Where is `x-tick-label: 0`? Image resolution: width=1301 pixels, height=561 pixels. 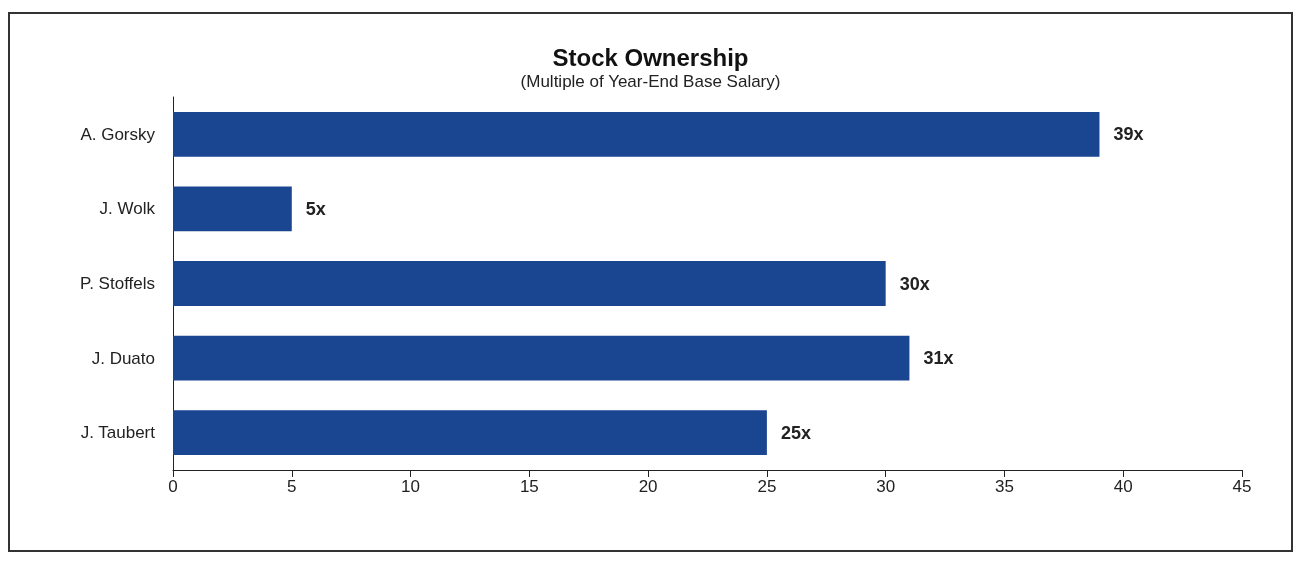
x-tick-label: 0 is located at coordinates (173, 486).